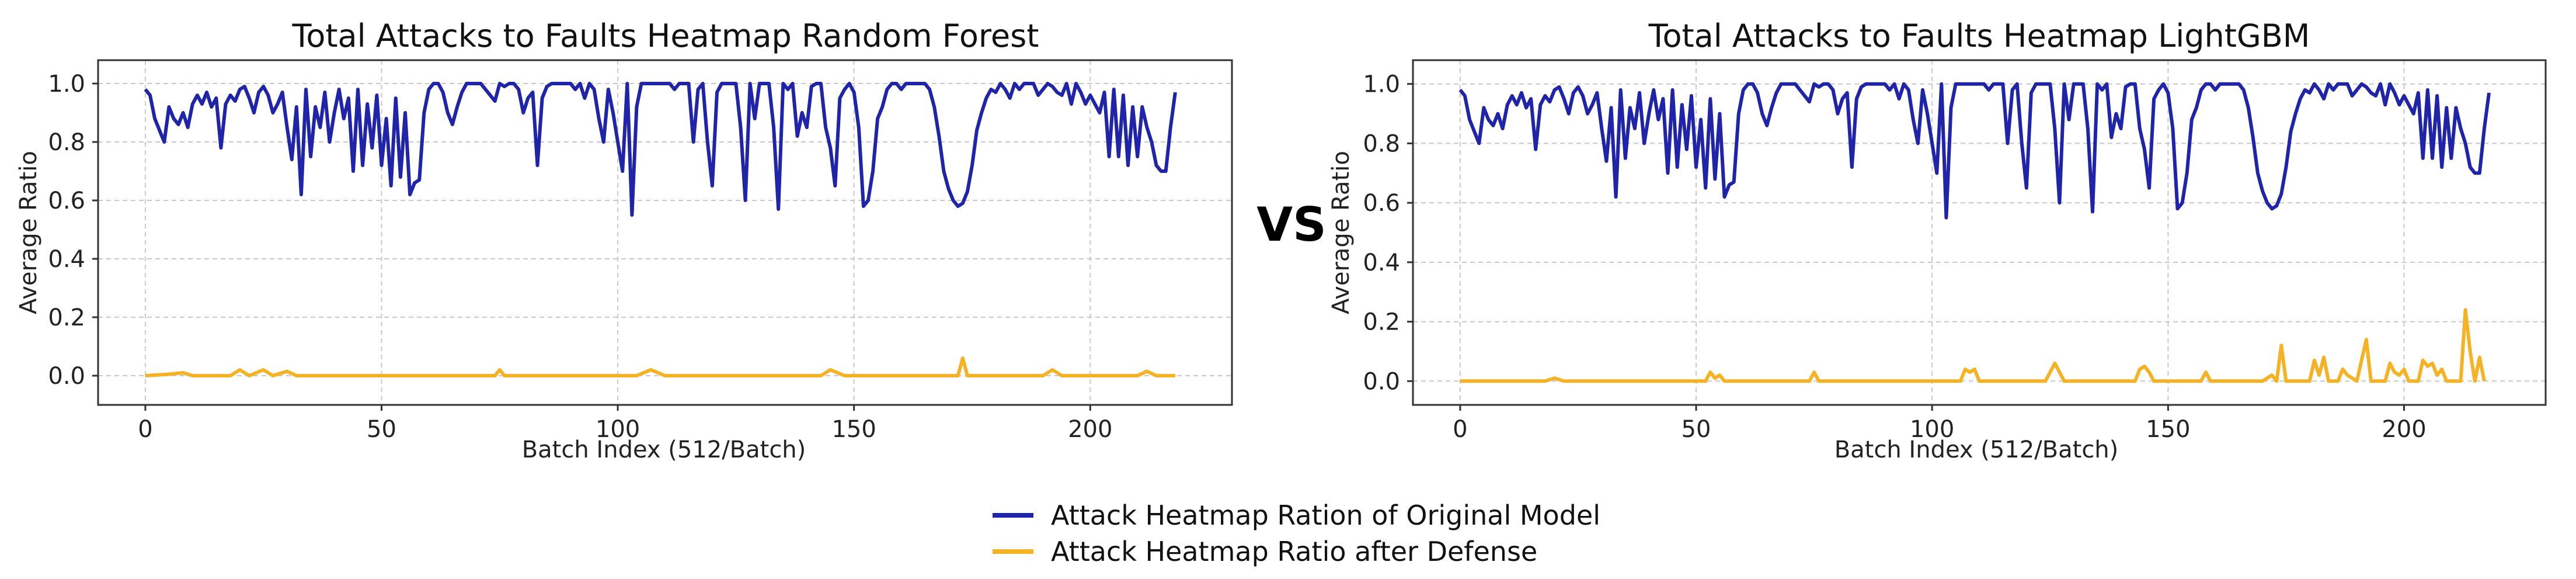  What do you see at coordinates (1979, 36) in the screenshot?
I see `chart-title: Total Attacks to Faults Heatmap LightGBM` at bounding box center [1979, 36].